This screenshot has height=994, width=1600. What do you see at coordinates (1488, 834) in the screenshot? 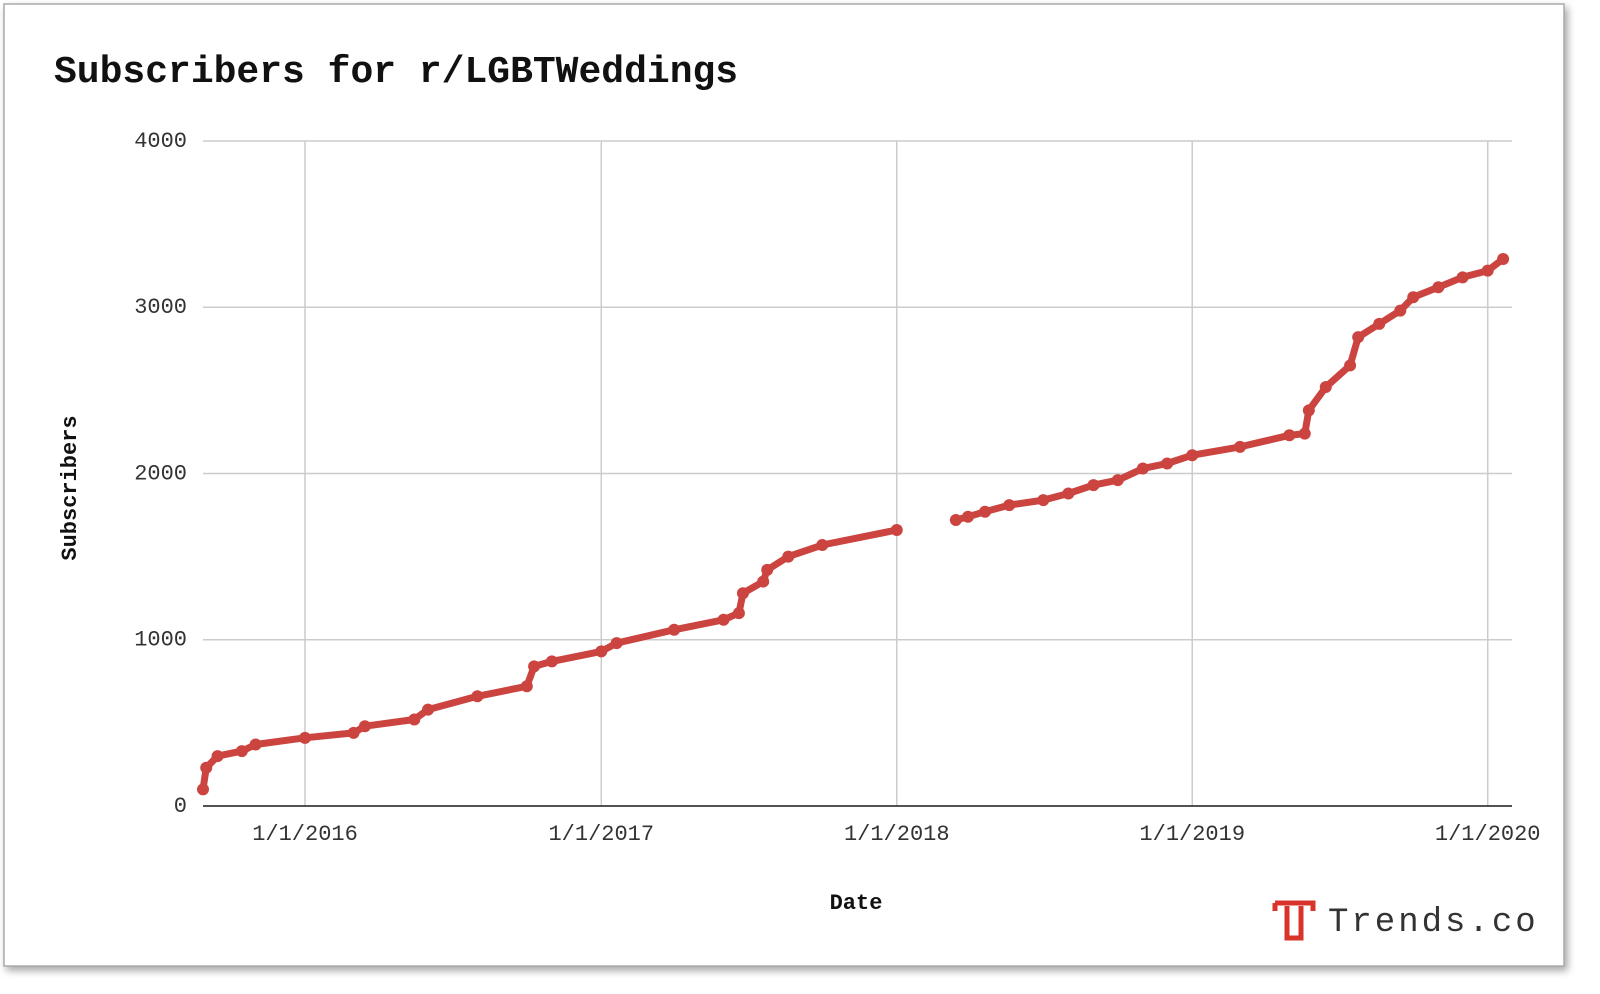
I see `x-tick-label: 1/1/2020` at bounding box center [1488, 834].